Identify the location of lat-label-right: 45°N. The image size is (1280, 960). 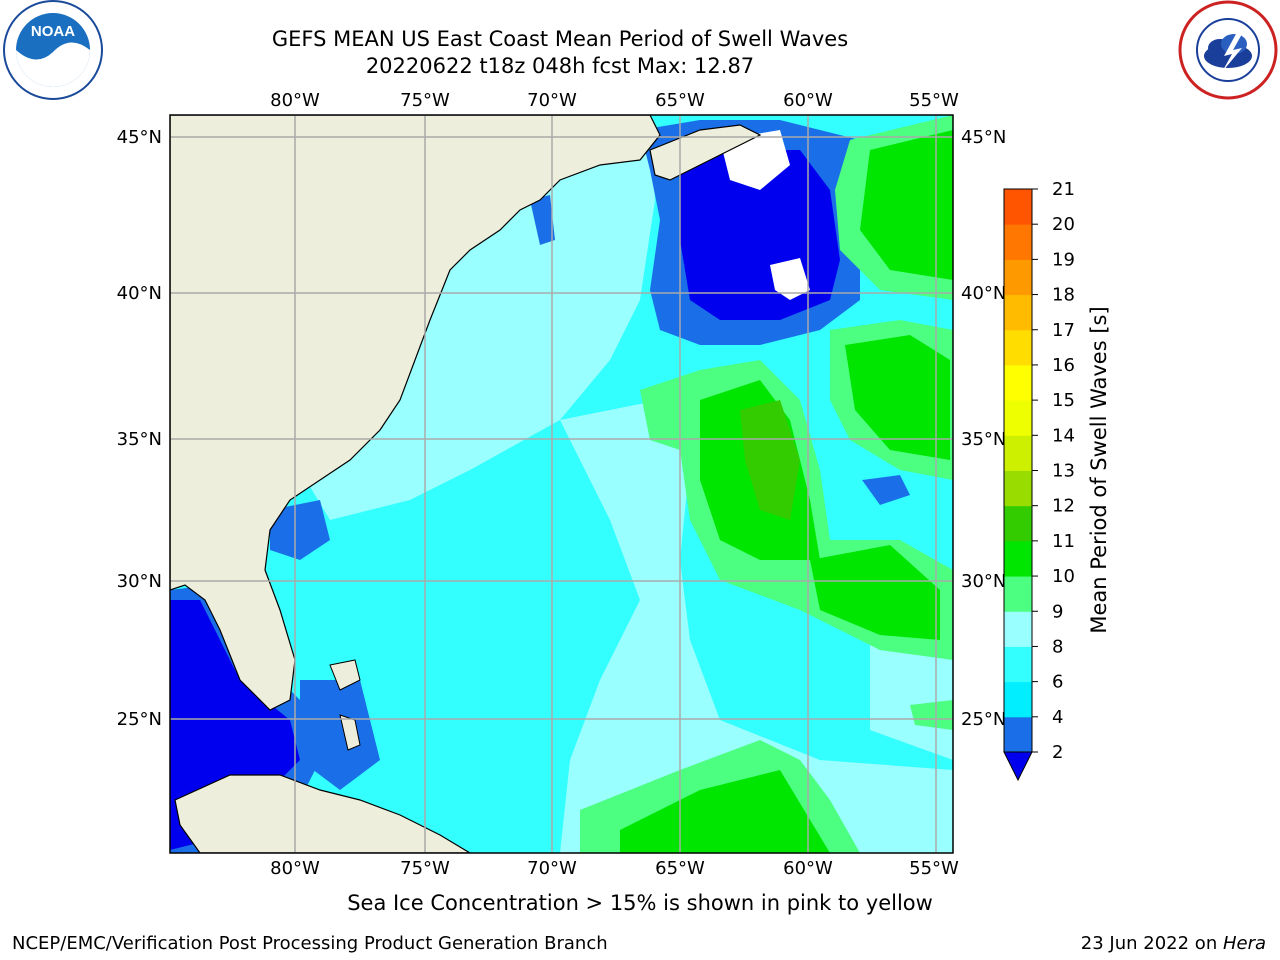
(983, 137).